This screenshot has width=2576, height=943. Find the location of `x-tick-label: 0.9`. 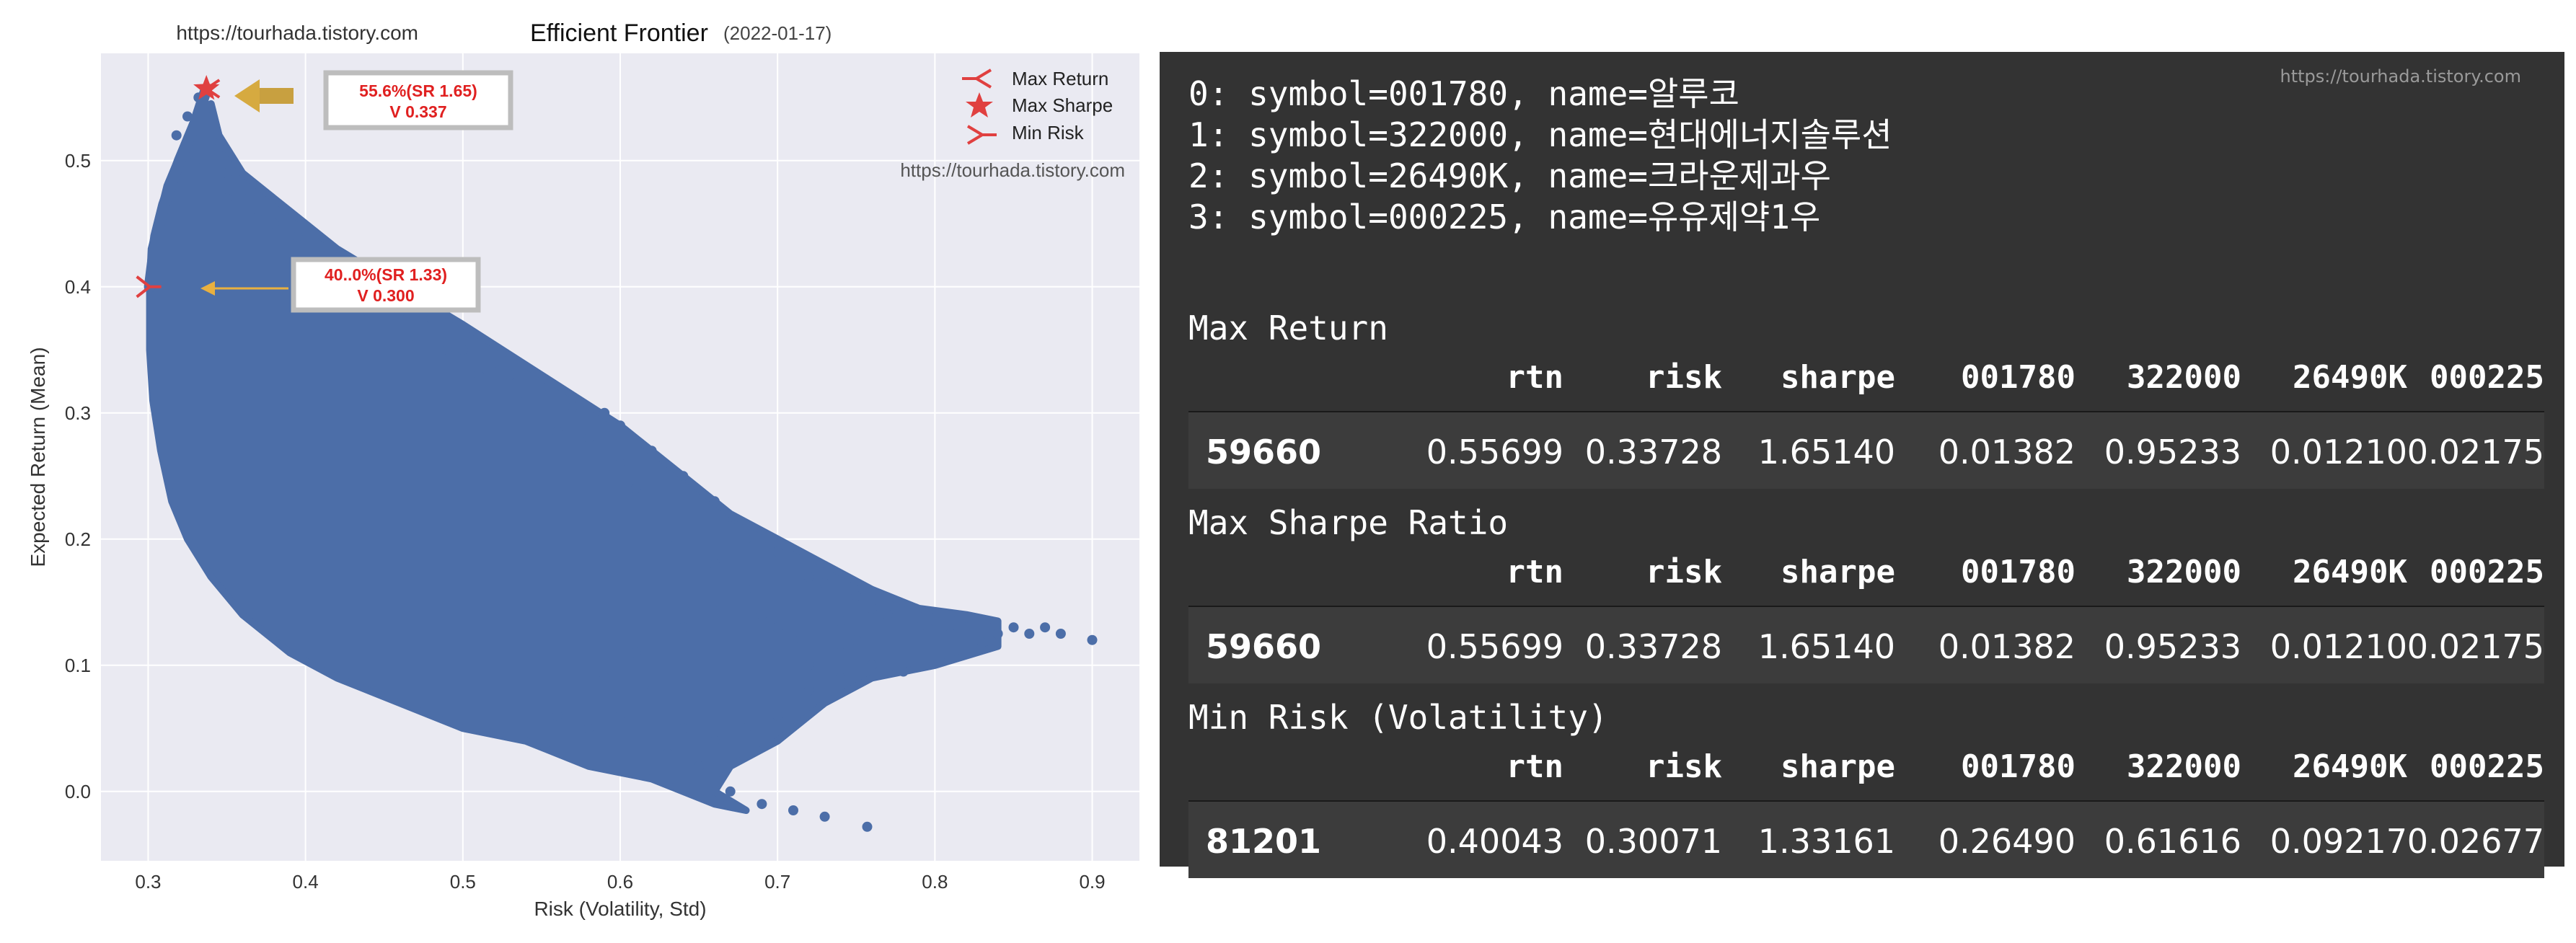

x-tick-label: 0.9 is located at coordinates (1092, 882).